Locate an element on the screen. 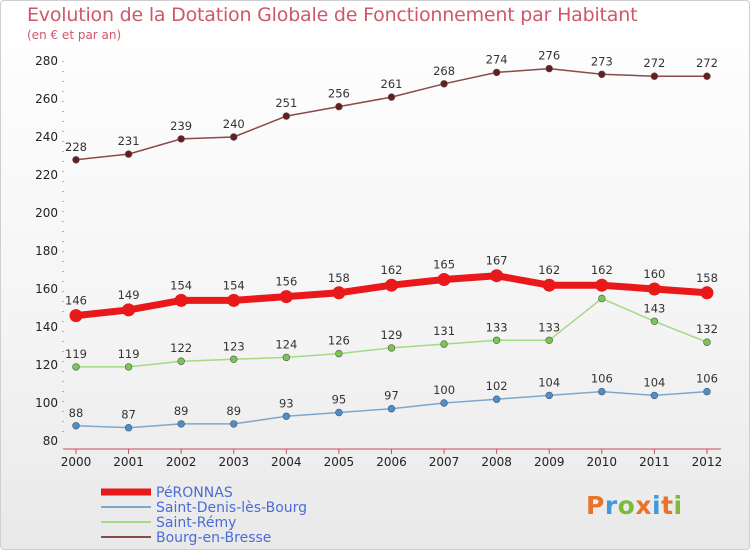 This screenshot has height=550, width=750. y-tick-label: 180 is located at coordinates (46, 251).